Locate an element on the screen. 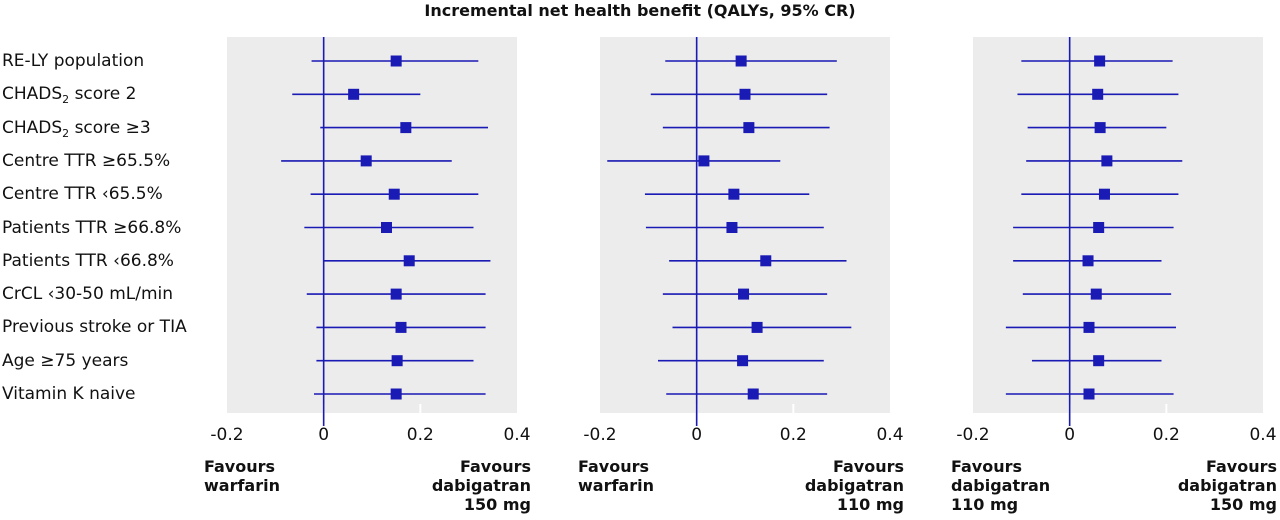 The height and width of the screenshot is (520, 1280). row-label: RE-LY population is located at coordinates (73, 61).